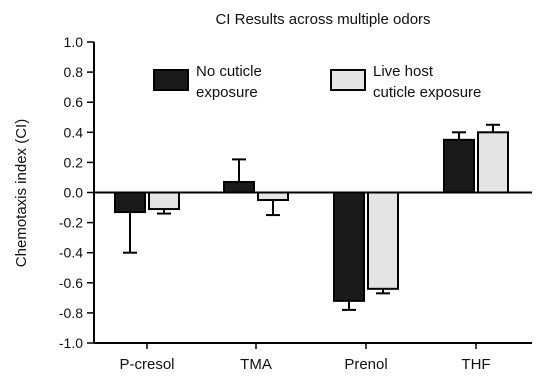 Image resolution: width=542 pixels, height=378 pixels. I want to click on category-label: THF, so click(475, 364).